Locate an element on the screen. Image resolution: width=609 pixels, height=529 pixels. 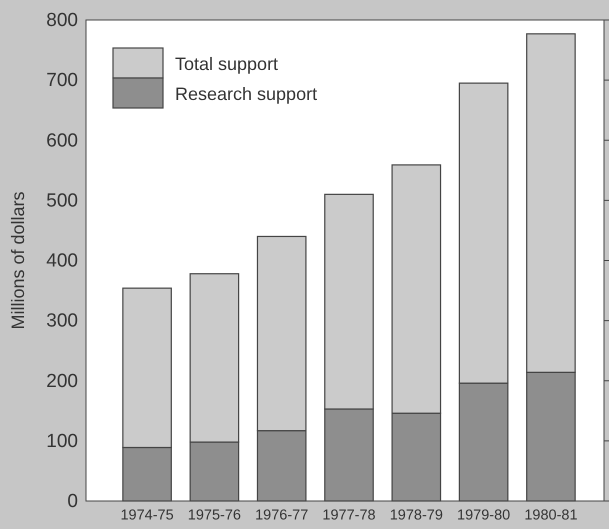
legend-label: Research support is located at coordinates (246, 94).